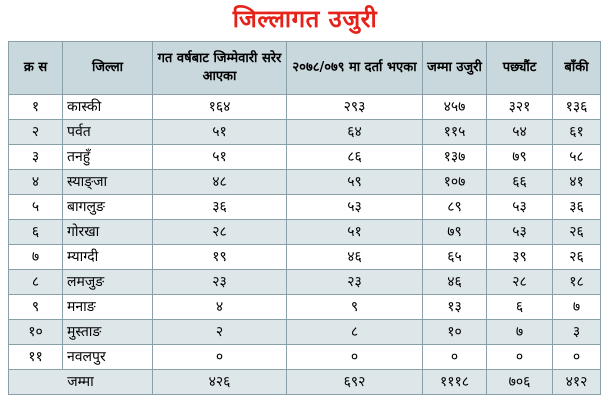 This screenshot has width=610, height=418. I want to click on totals-total: १११८, so click(454, 382).